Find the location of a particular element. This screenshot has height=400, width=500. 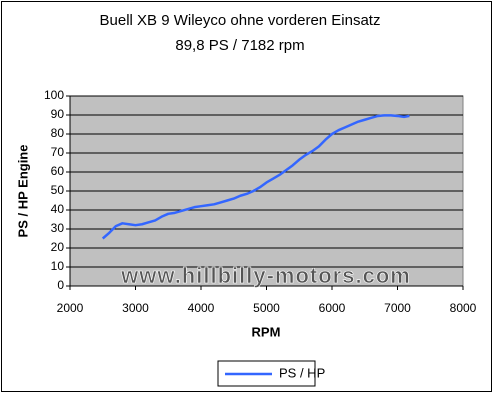

y-tick-label: 0 is located at coordinates (60, 285).